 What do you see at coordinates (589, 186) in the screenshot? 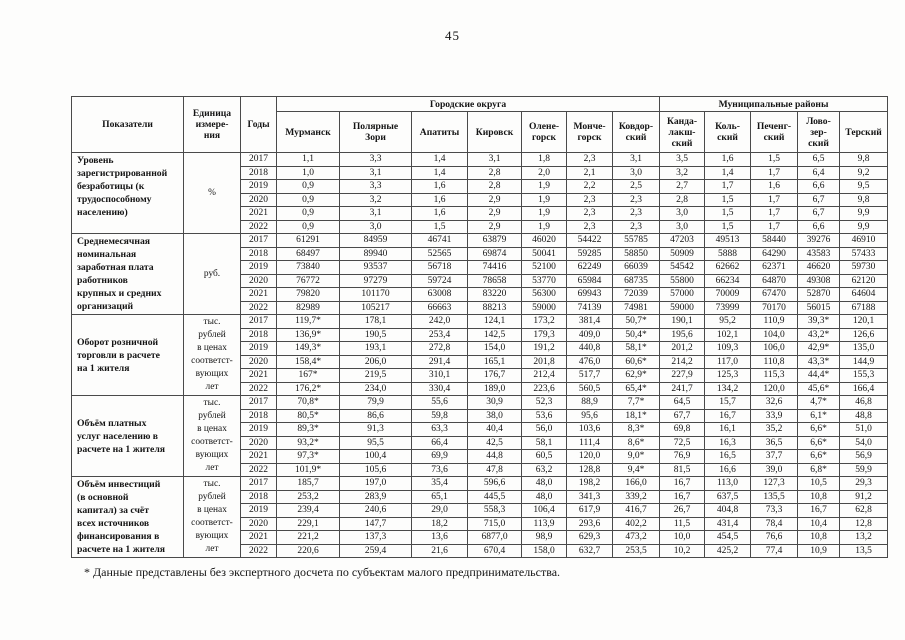
I see `value-cell: 2,2` at bounding box center [589, 186].